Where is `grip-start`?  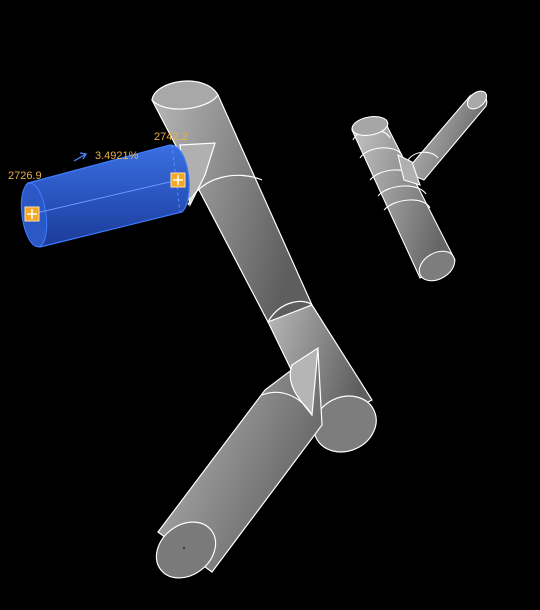
grip-start is located at coordinates (32, 214).